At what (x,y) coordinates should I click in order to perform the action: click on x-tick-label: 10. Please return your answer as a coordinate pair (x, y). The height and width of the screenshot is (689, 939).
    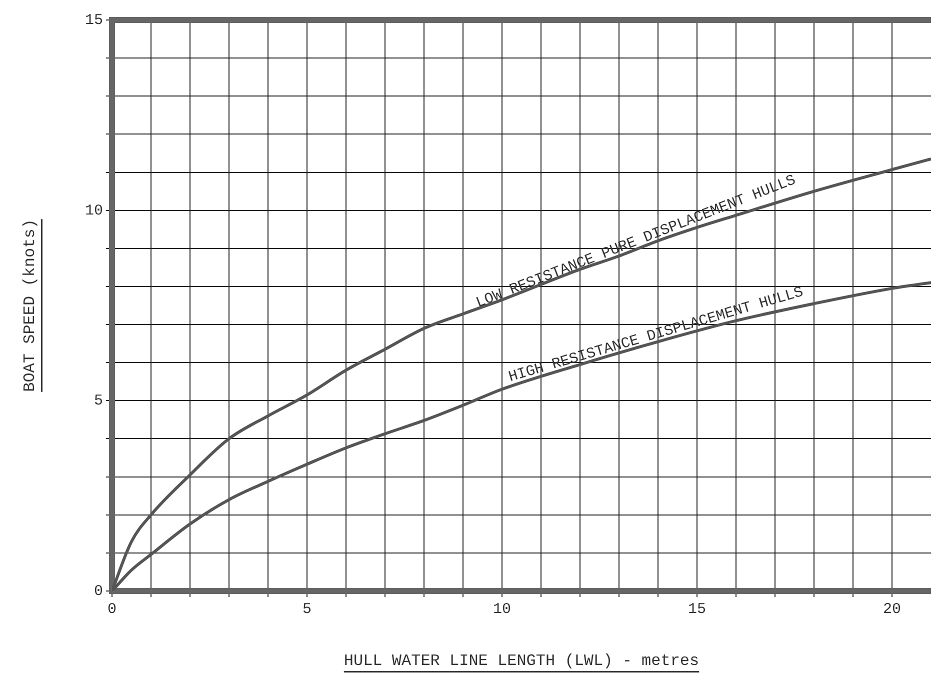
    Looking at the image, I should click on (502, 609).